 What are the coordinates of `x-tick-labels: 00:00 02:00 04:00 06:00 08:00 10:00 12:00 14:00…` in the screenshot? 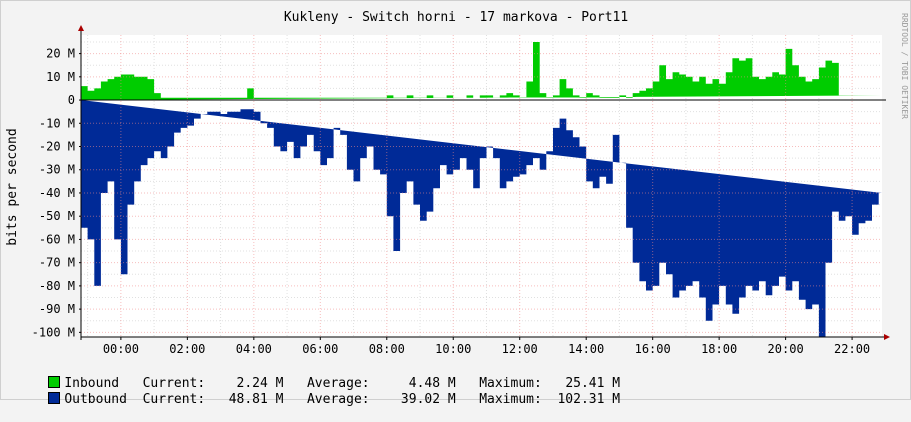 It's located at (486, 346).